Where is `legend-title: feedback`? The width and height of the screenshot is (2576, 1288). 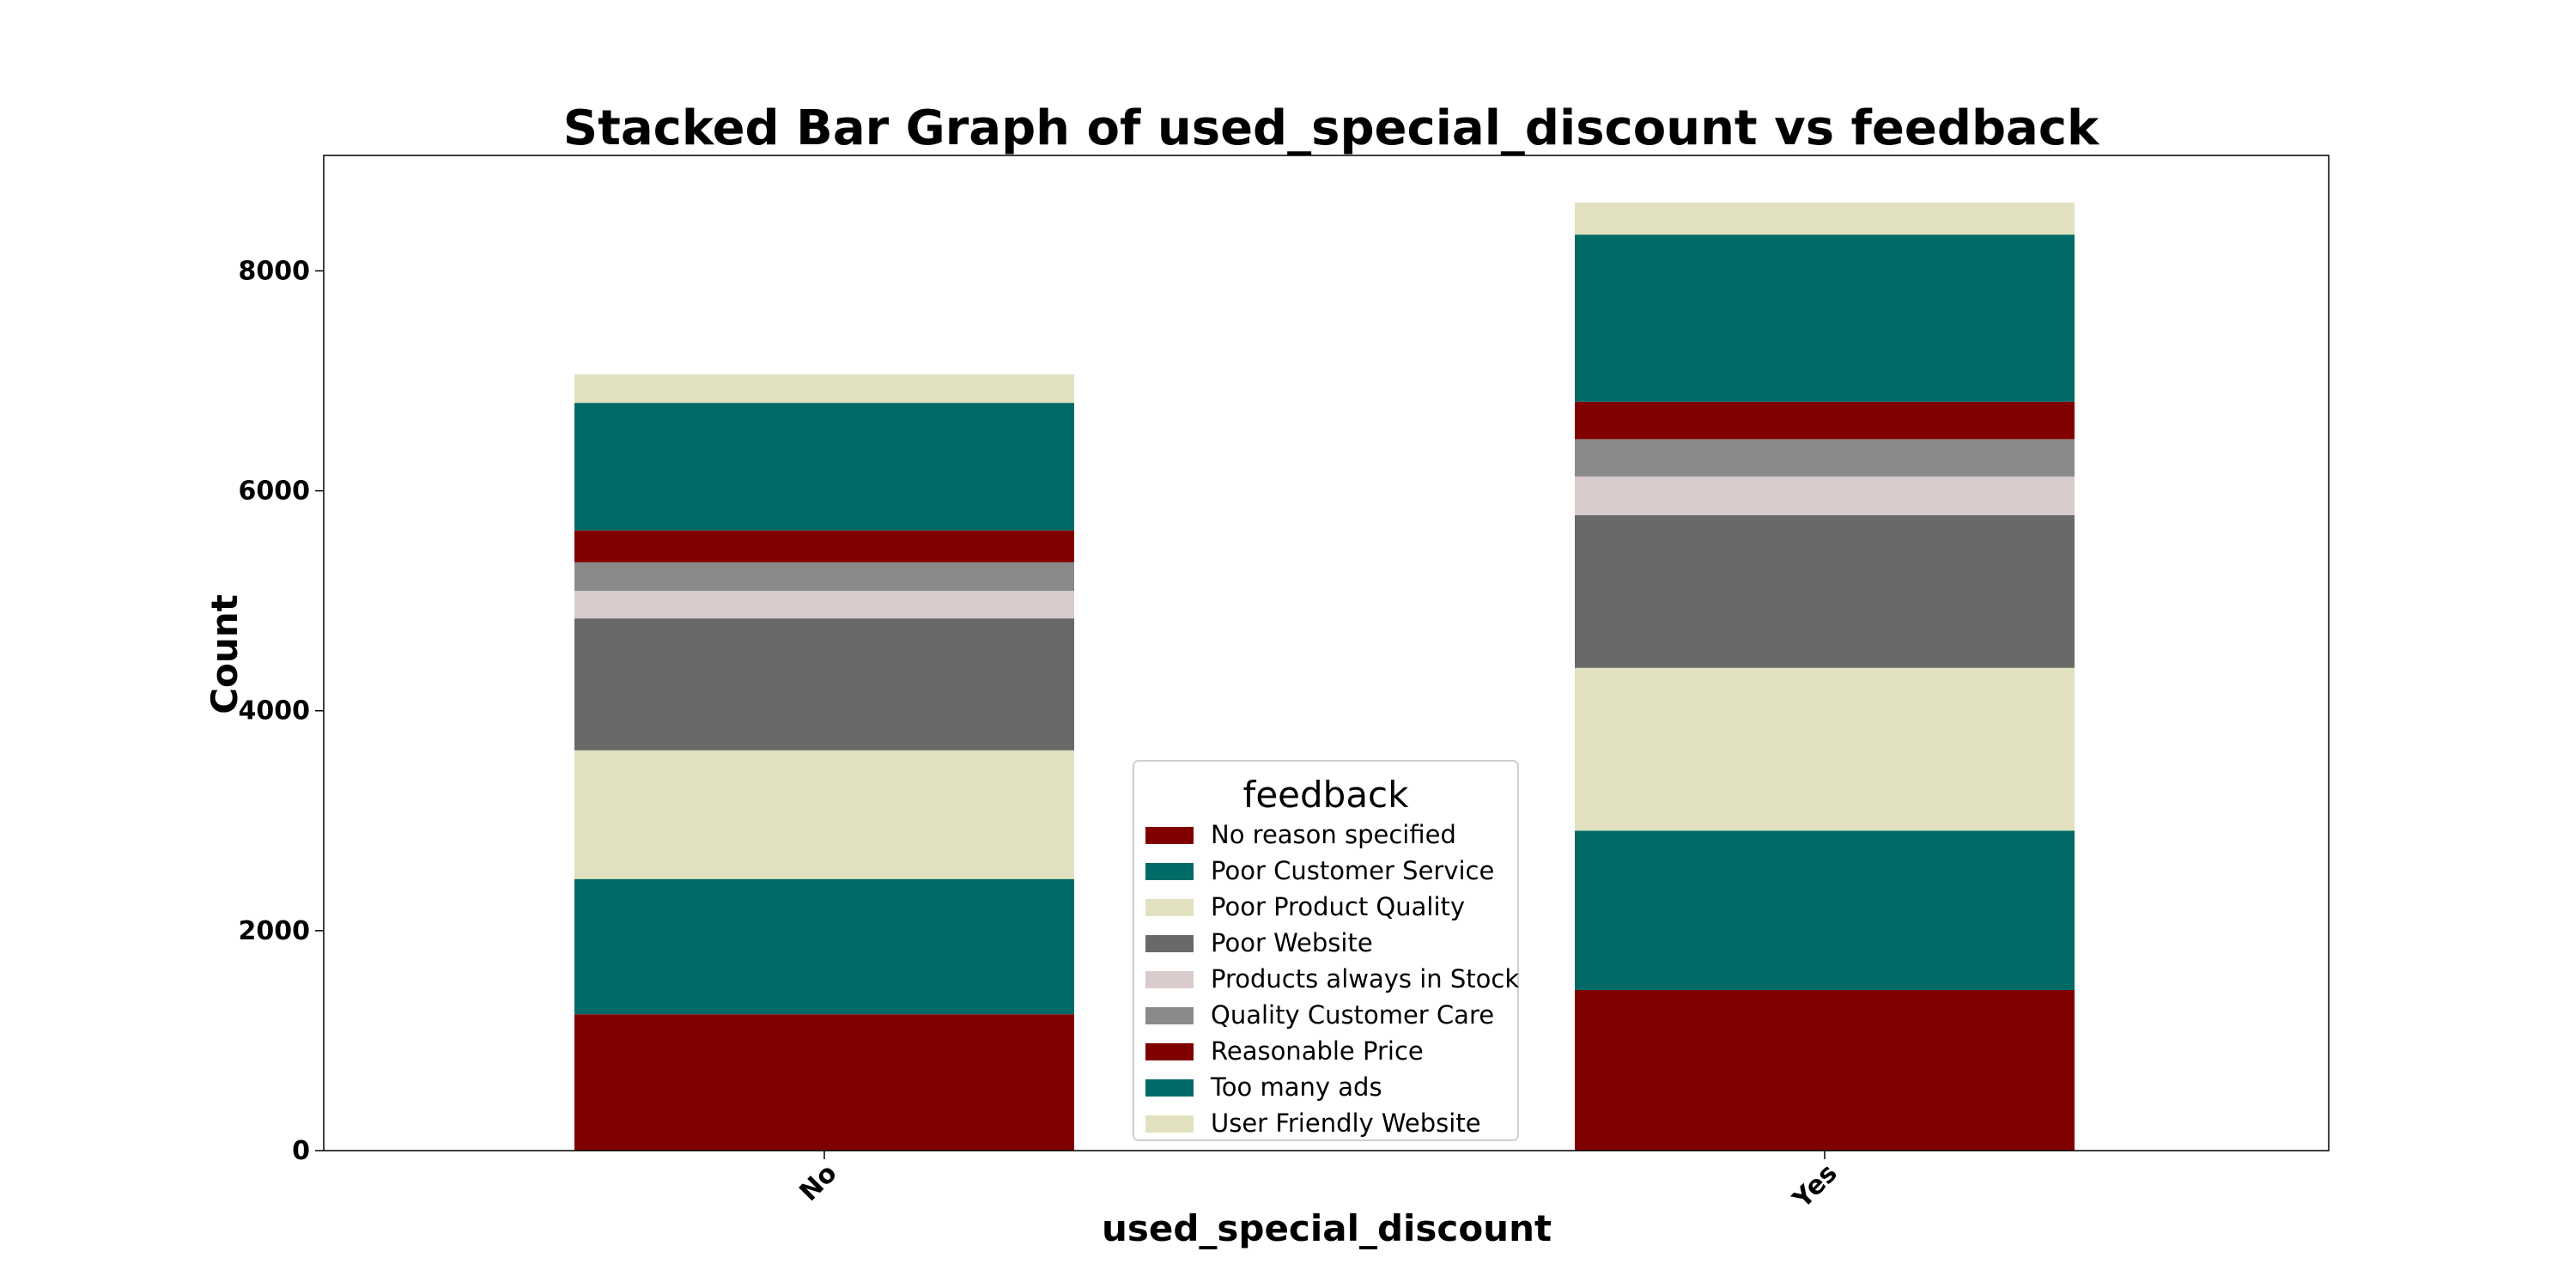
legend-title: feedback is located at coordinates (1327, 795).